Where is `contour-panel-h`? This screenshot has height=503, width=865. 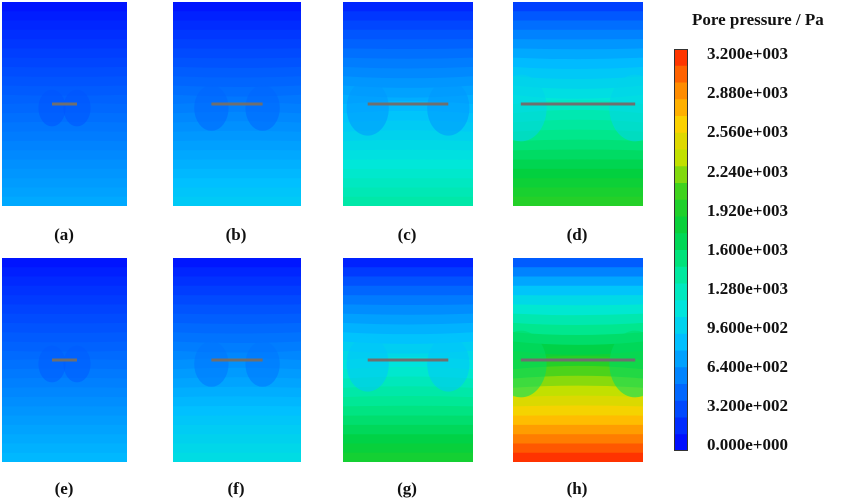
contour-panel-h is located at coordinates (578, 360).